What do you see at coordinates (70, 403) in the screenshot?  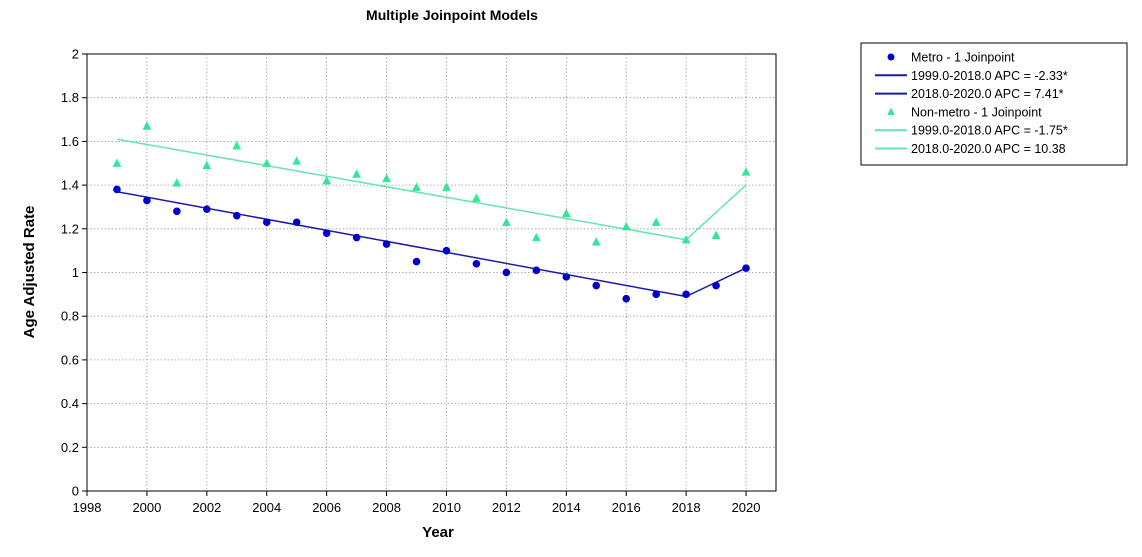 I see `y-tick-label: 0.4` at bounding box center [70, 403].